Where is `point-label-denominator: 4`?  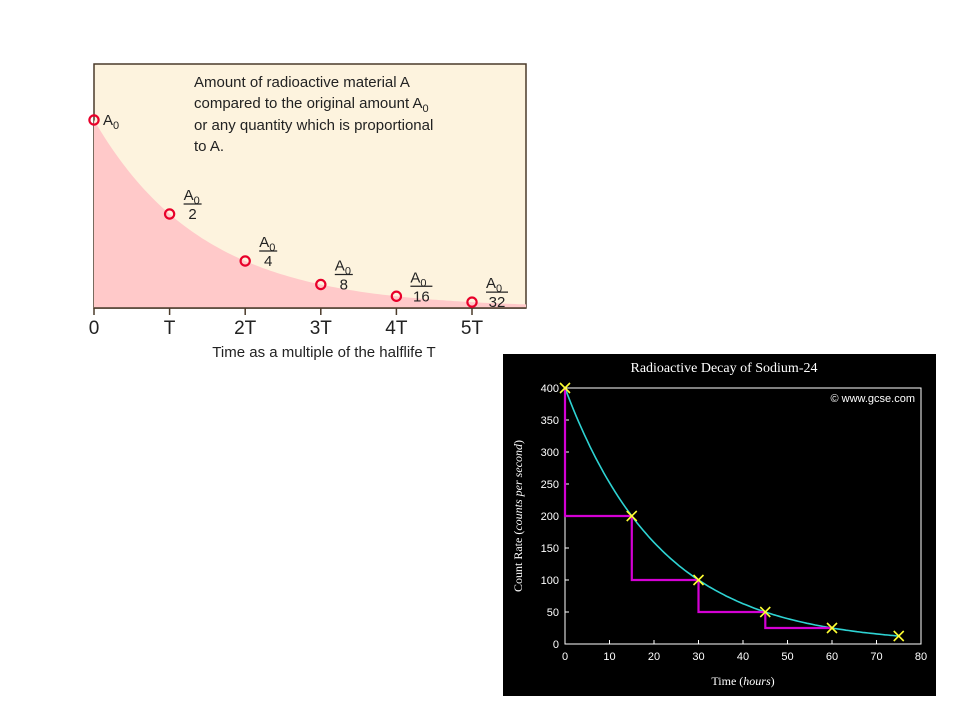
point-label-denominator: 4 is located at coordinates (268, 261).